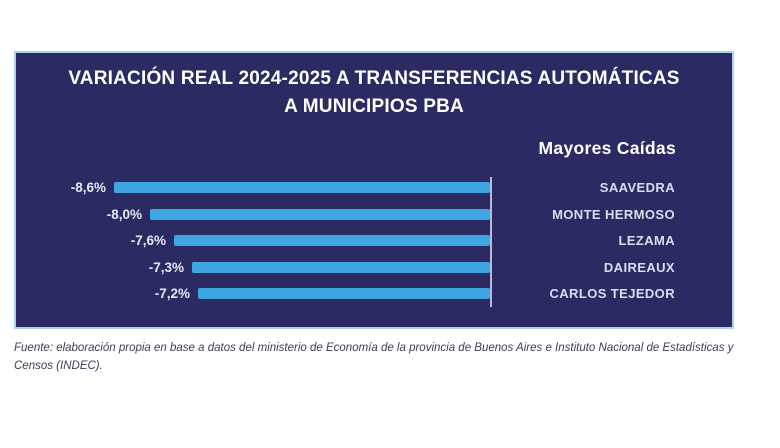  I want to click on bar-value-label: -8,6%, so click(88, 187).